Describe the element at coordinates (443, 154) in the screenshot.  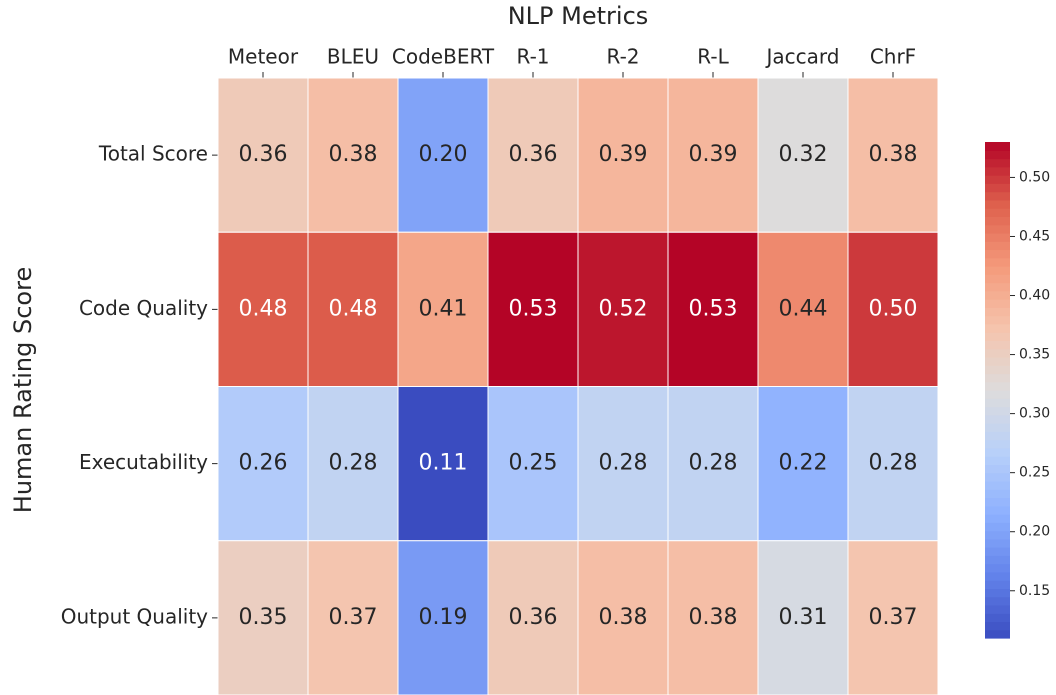
I see `cell-label: 0.20` at that location.